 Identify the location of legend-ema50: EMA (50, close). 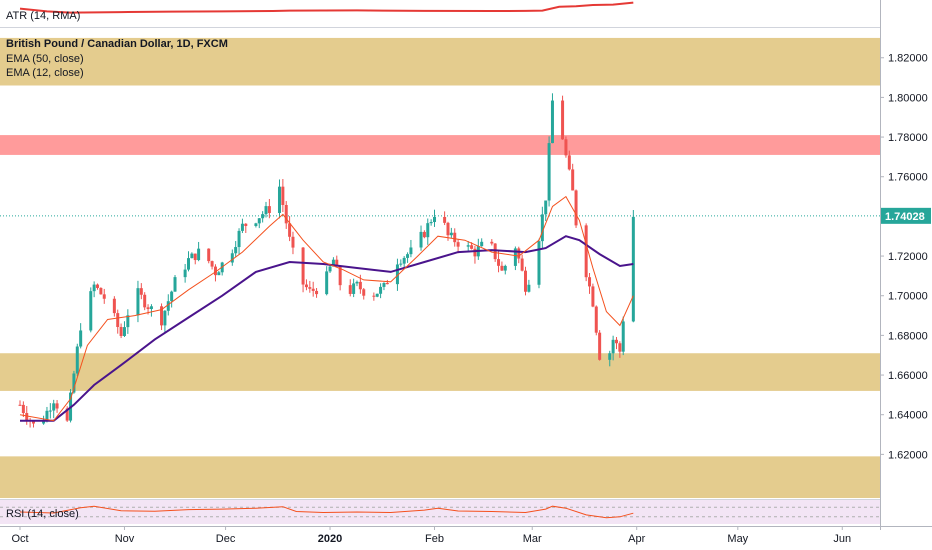
(45, 59).